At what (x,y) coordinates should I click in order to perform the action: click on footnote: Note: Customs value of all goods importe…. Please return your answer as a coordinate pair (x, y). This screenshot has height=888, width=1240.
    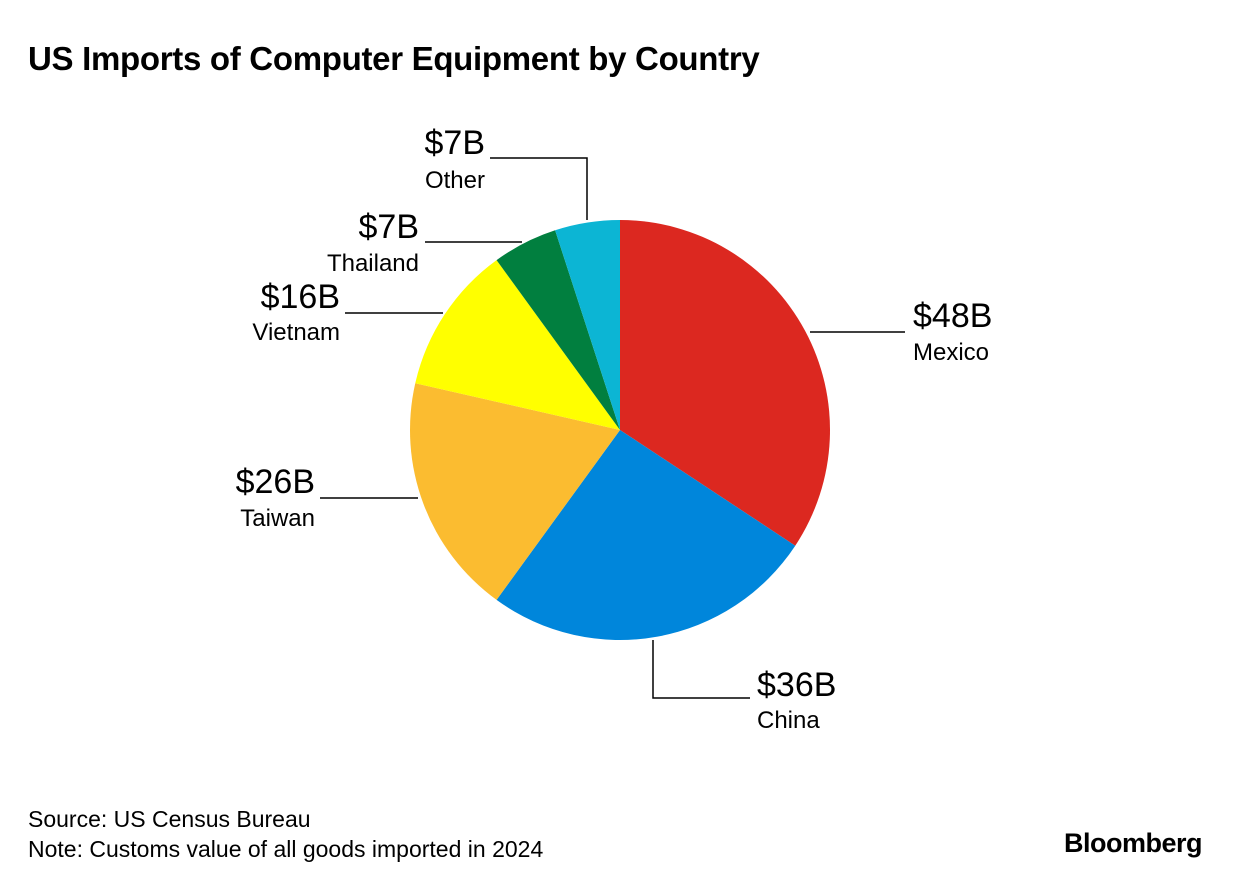
    Looking at the image, I should click on (286, 849).